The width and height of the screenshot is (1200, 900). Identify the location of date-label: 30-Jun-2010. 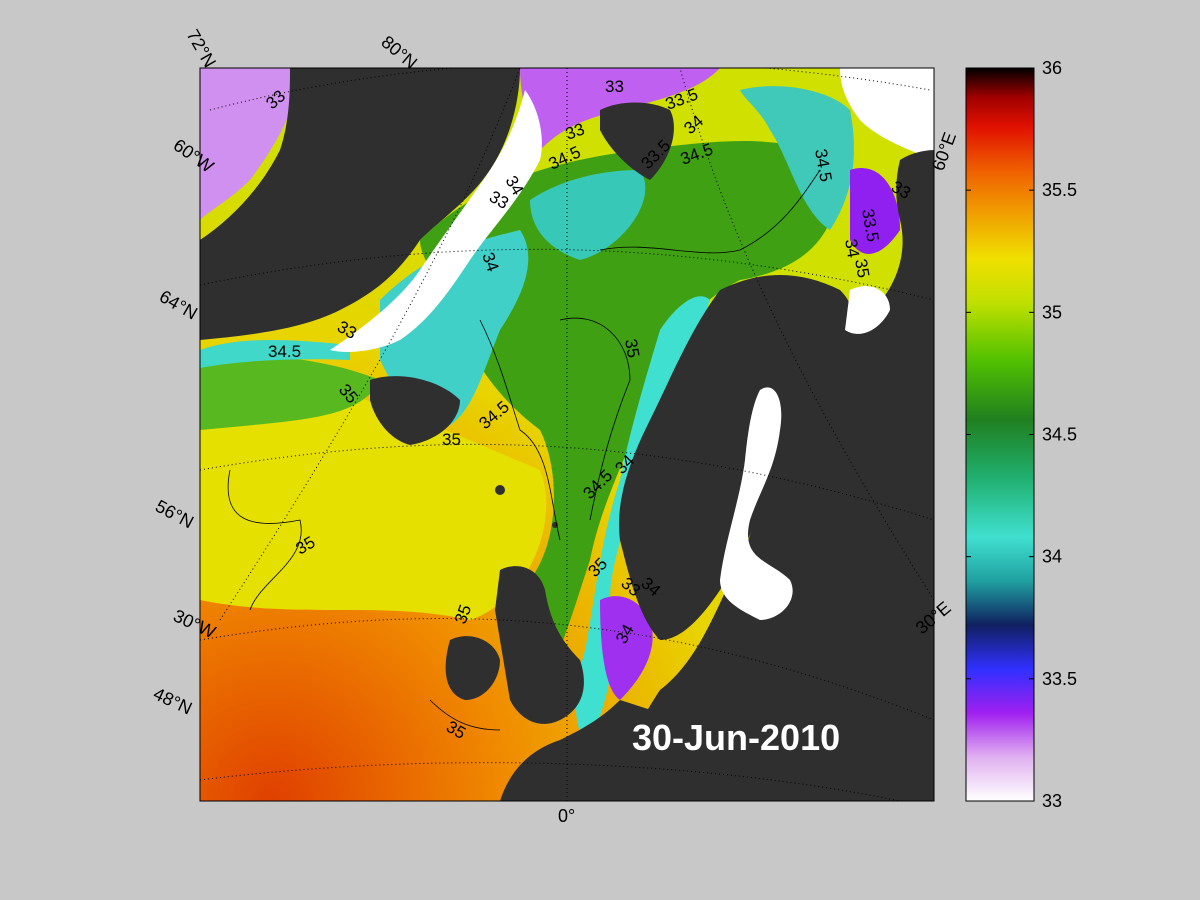
(736, 737).